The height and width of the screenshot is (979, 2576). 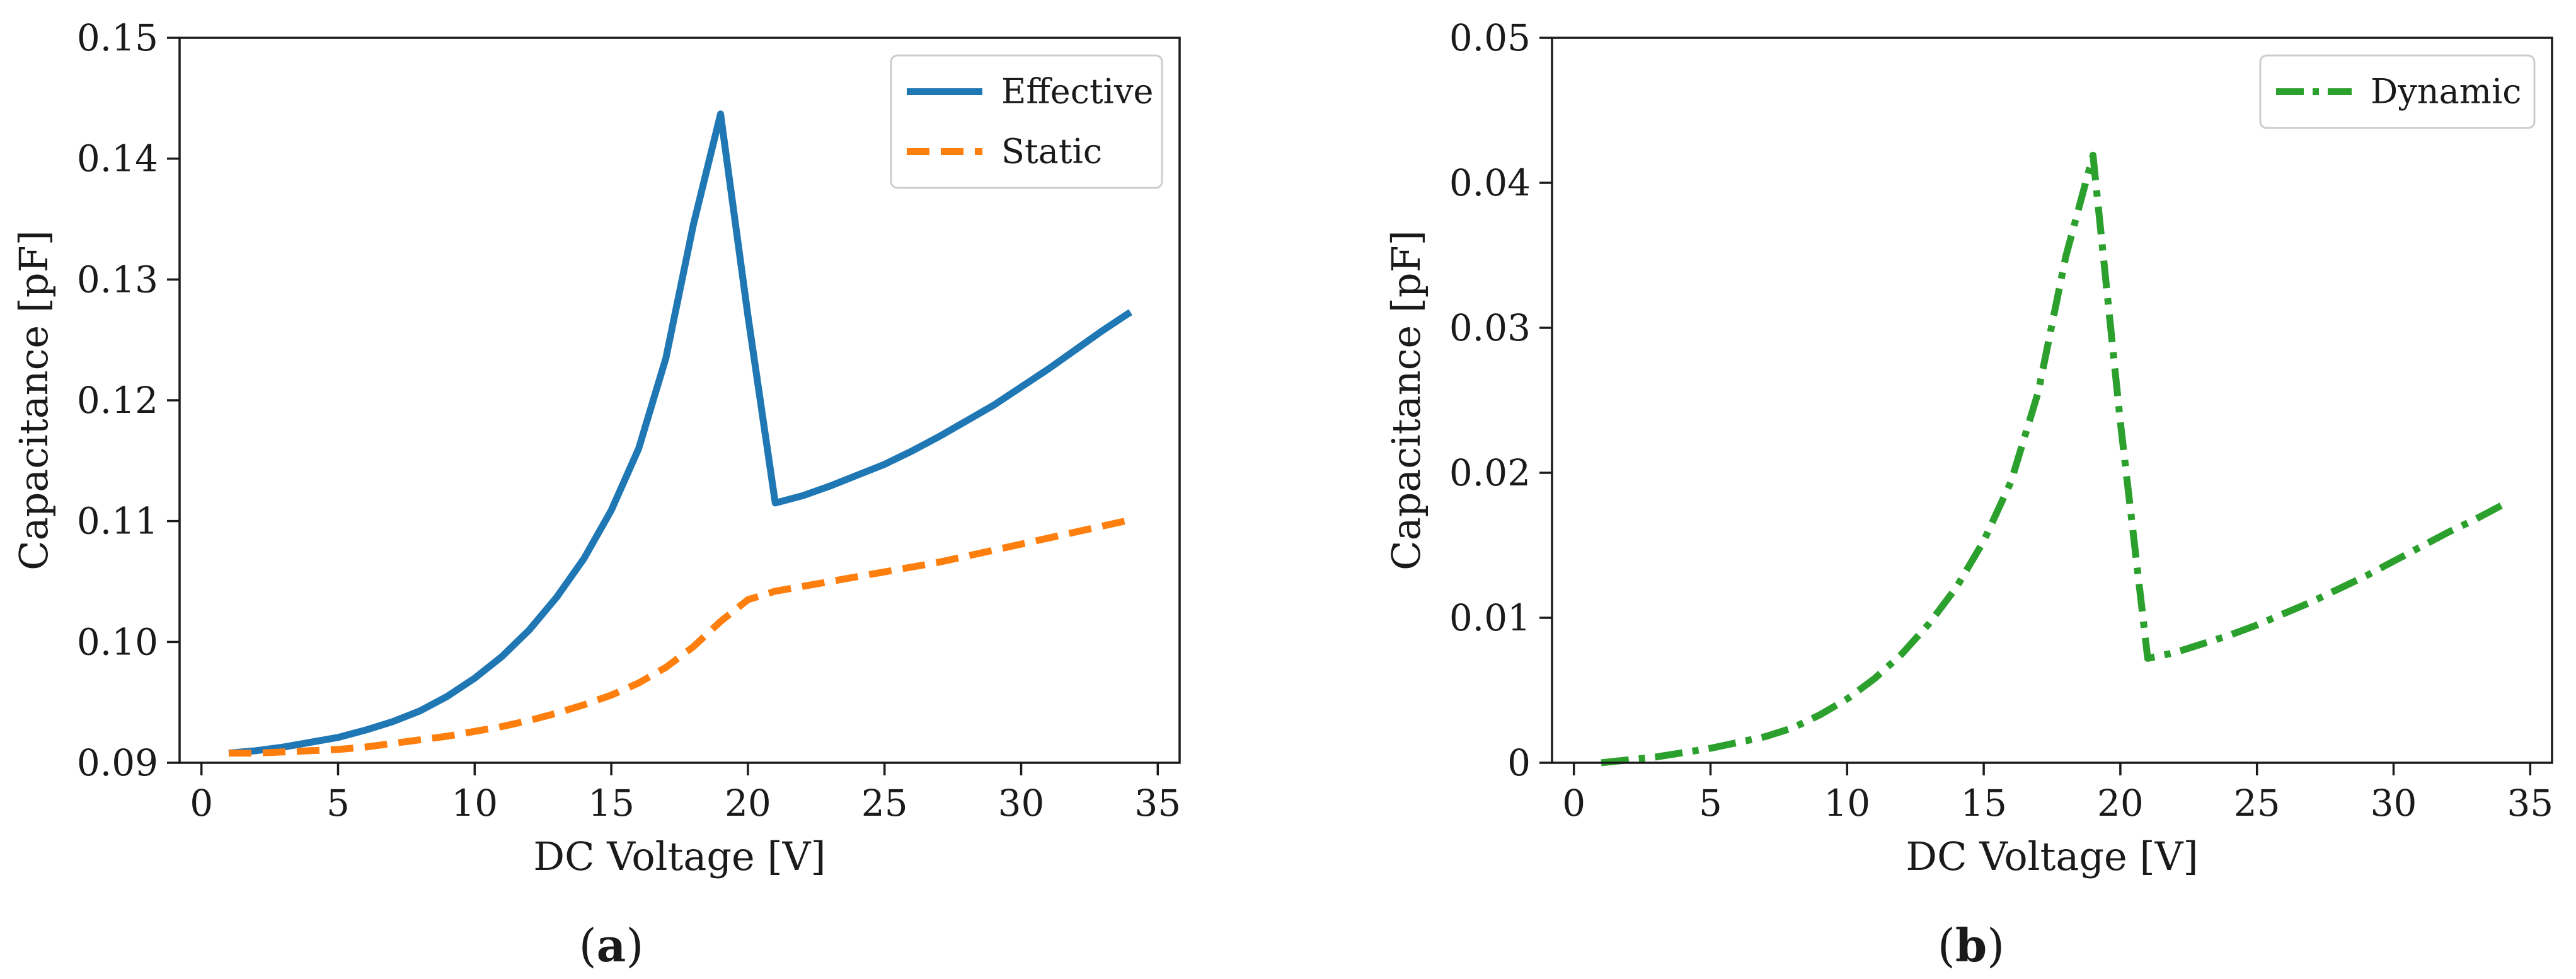 I want to click on y-tick-label: 0.13, so click(x=117, y=279).